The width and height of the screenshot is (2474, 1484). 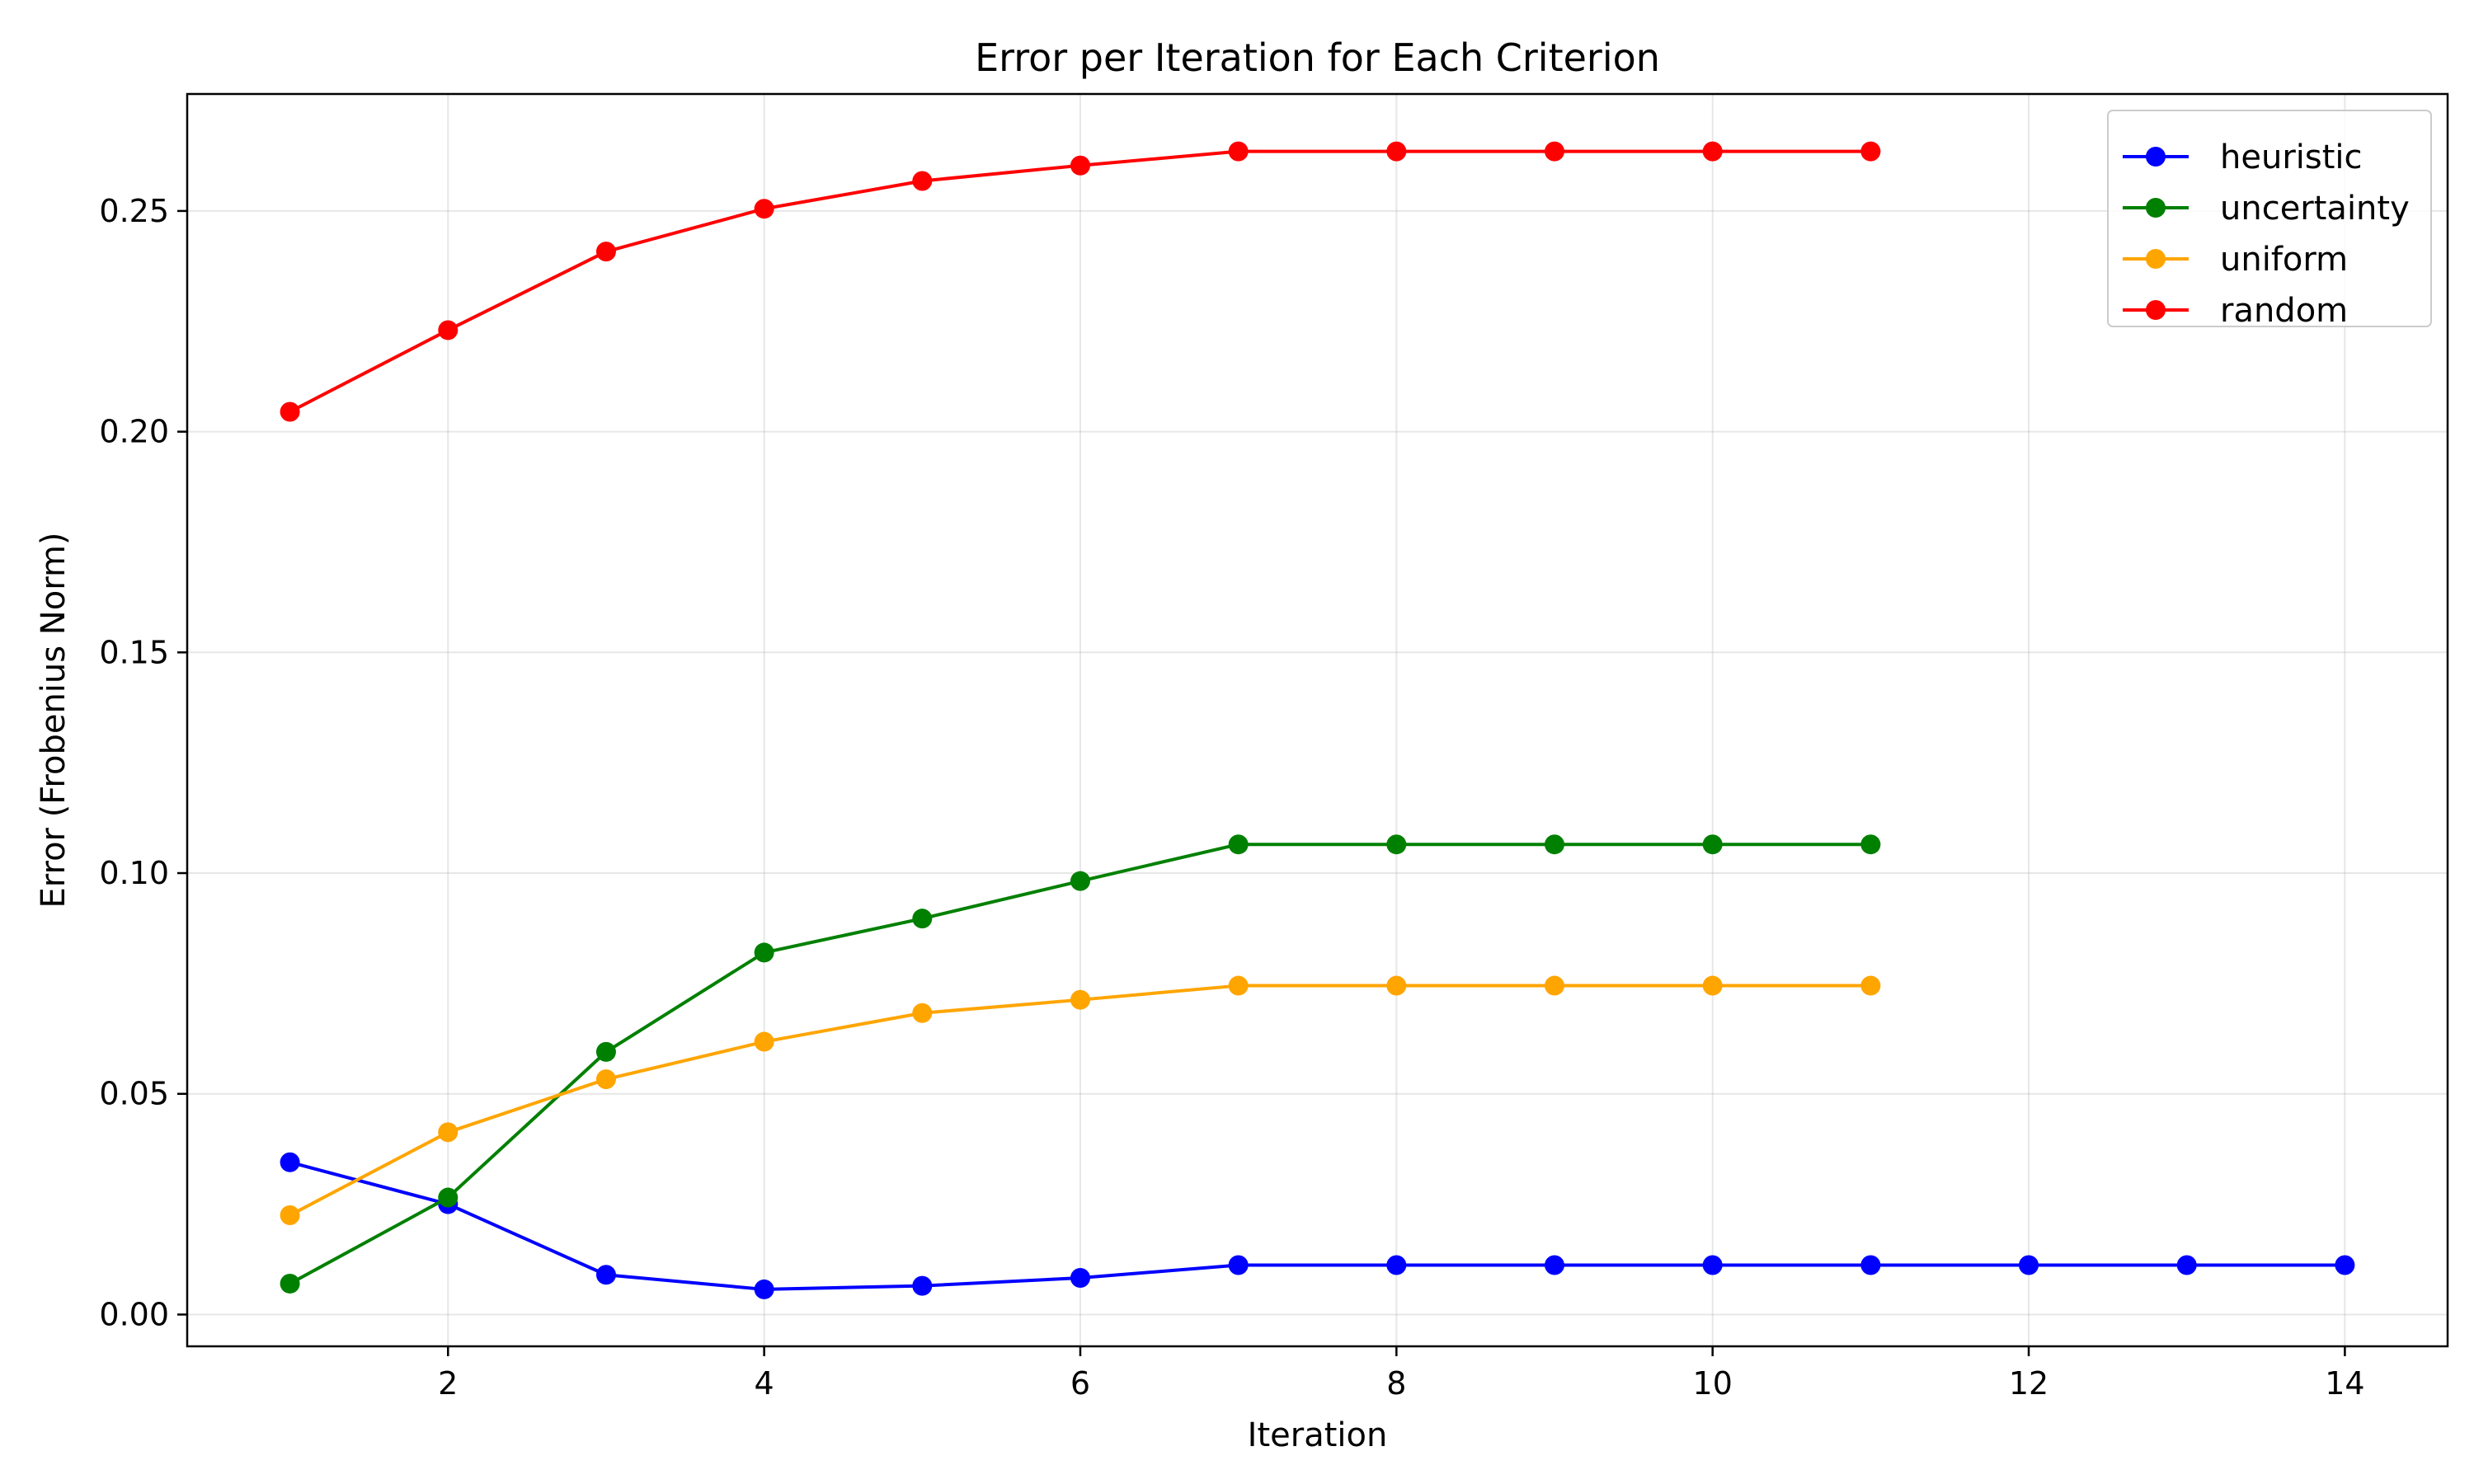 I want to click on legend-box, so click(x=2269, y=219).